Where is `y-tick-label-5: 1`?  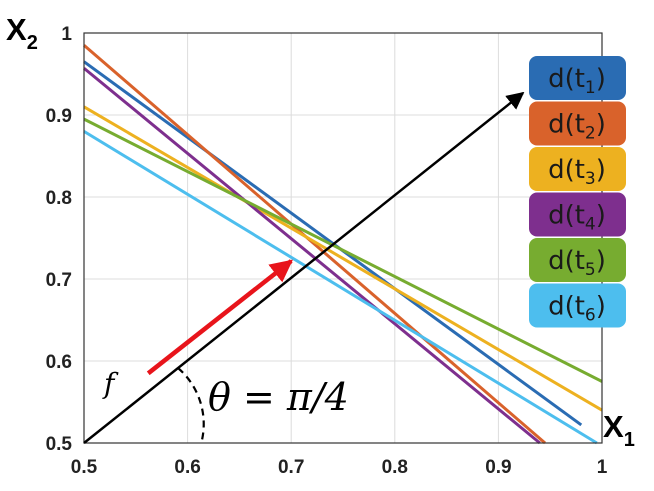
y-tick-label-5: 1 is located at coordinates (66, 34).